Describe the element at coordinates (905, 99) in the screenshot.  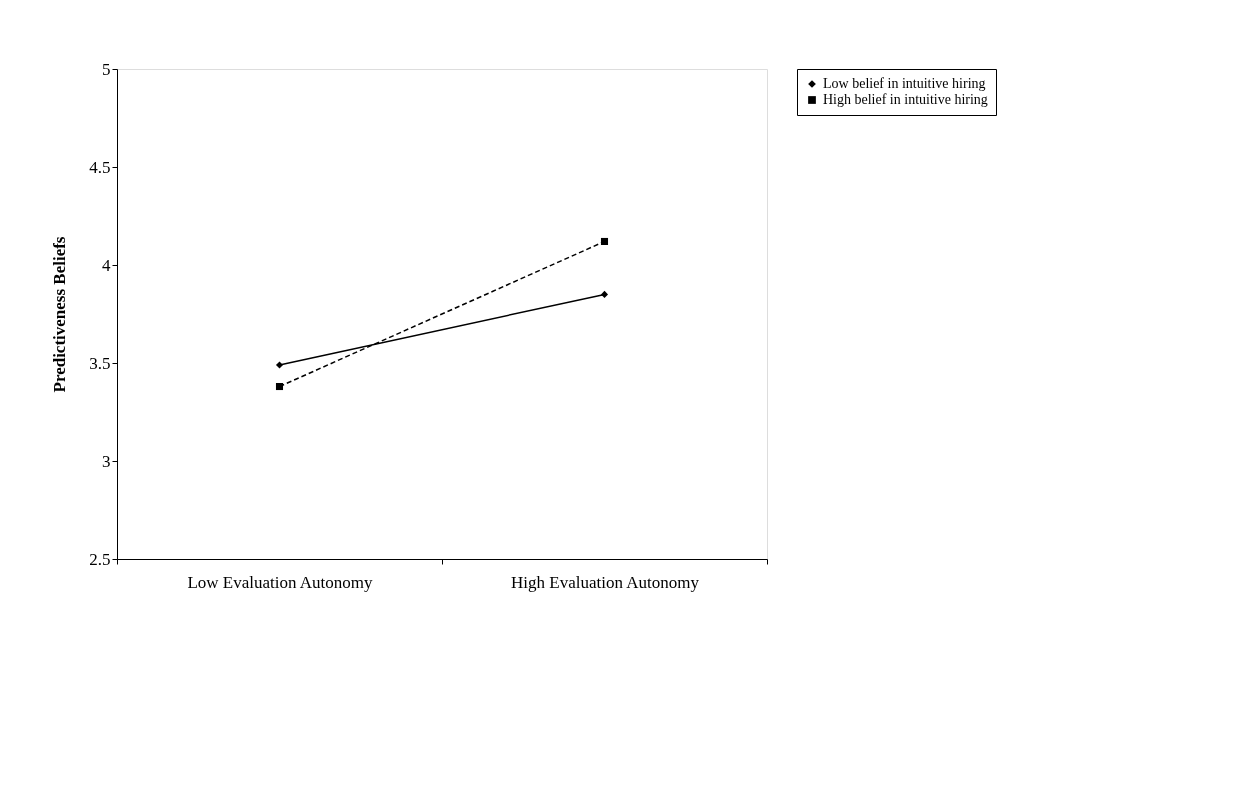
I see `legend-label: High belief in intuitive hiring` at that location.